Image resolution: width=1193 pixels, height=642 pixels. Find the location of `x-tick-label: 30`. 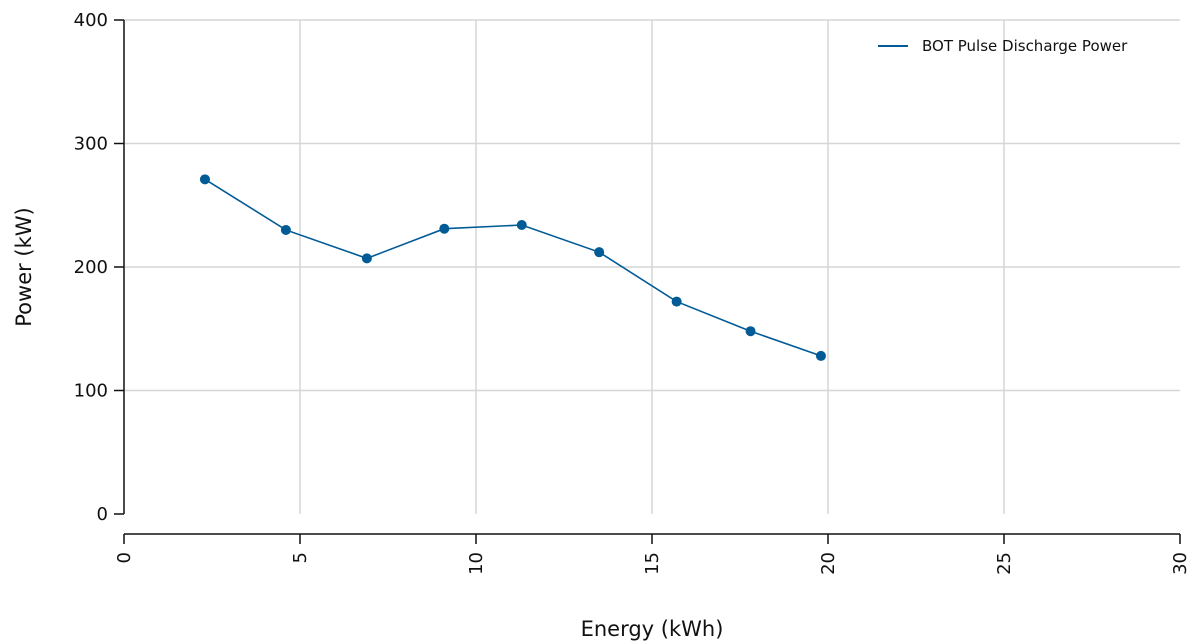

x-tick-label: 30 is located at coordinates (1180, 563).